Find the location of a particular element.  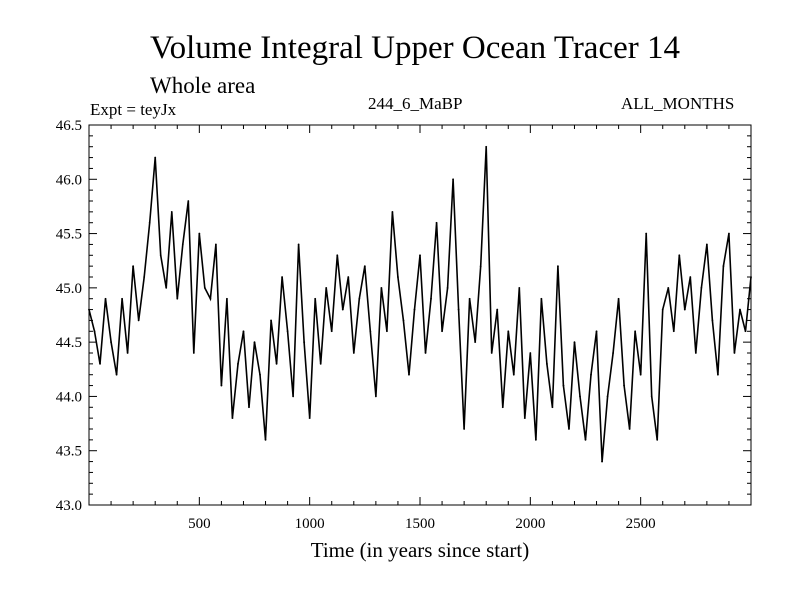

y-tick-label: 45.5 is located at coordinates (69, 235).